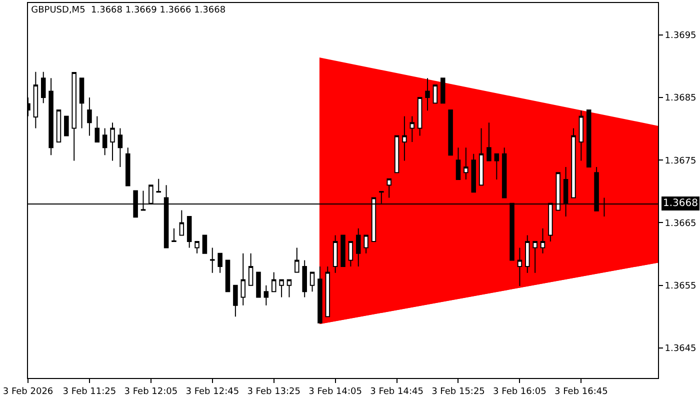 This screenshot has width=700, height=400. I want to click on y-tick-label: 1.3675, so click(680, 161).